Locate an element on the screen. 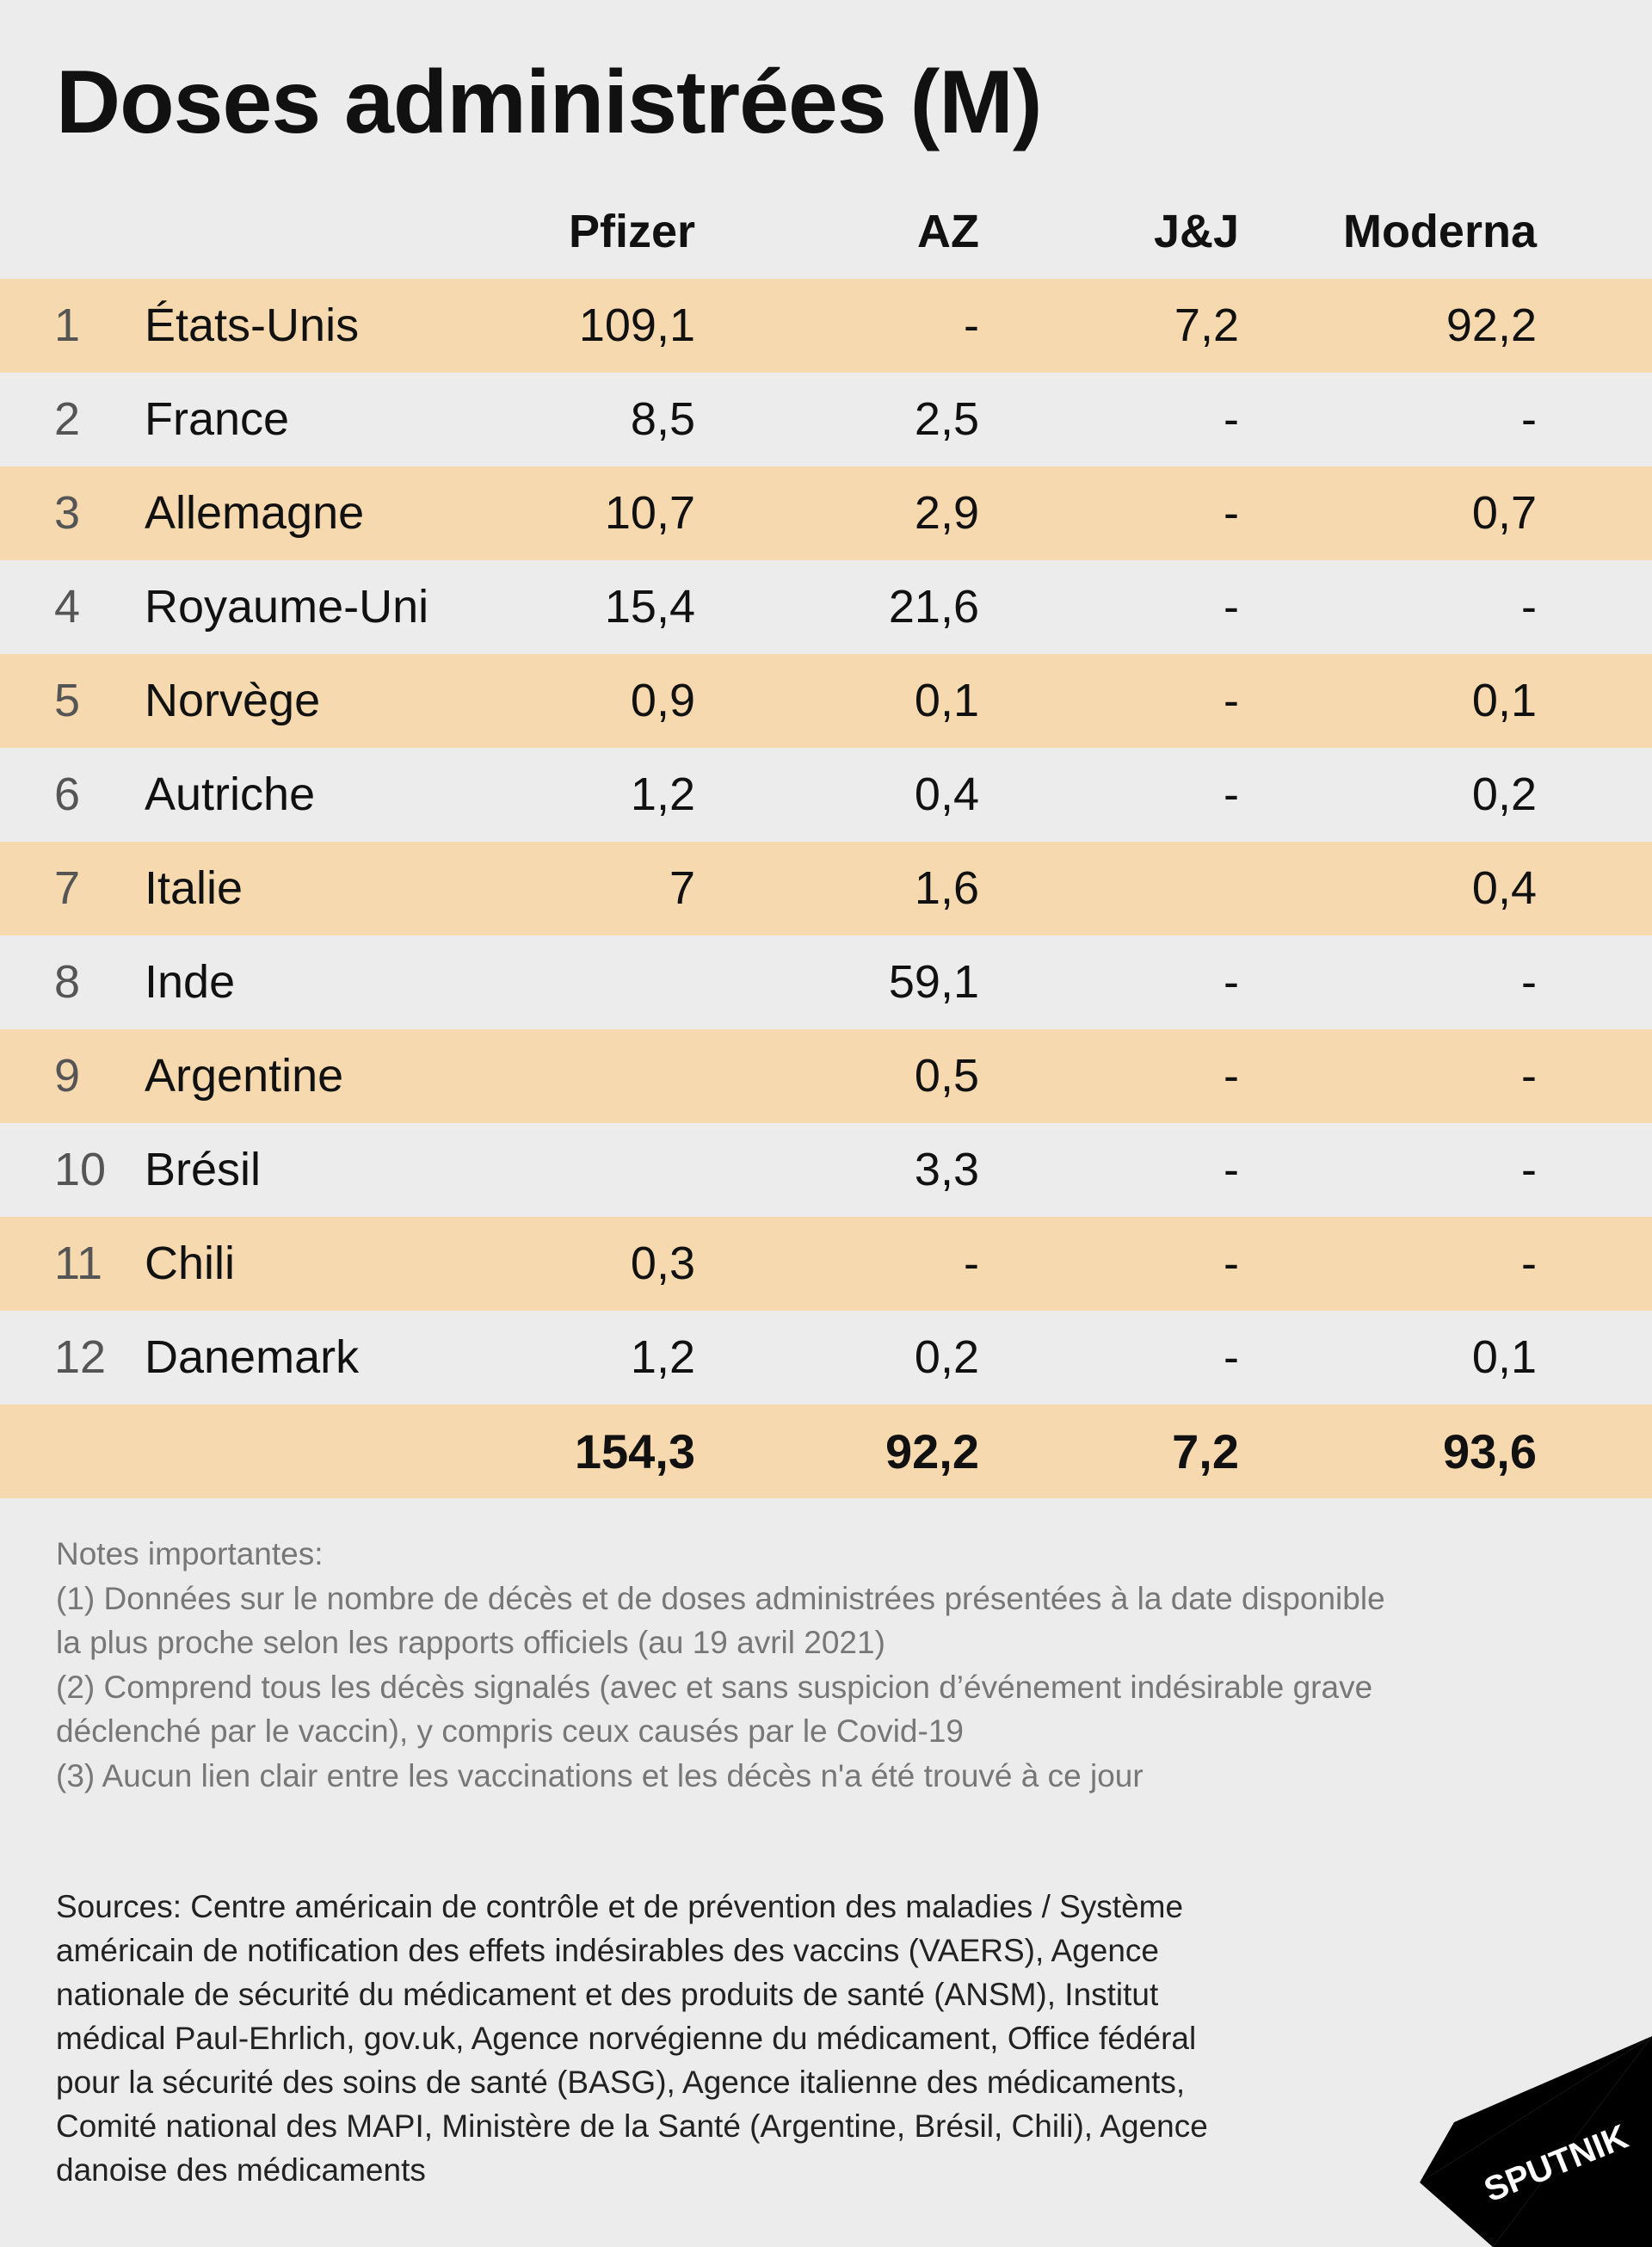 This screenshot has width=1652, height=2247. table-row: 12 Danemark 1,2 0,2 - 0,1 is located at coordinates (826, 1357).